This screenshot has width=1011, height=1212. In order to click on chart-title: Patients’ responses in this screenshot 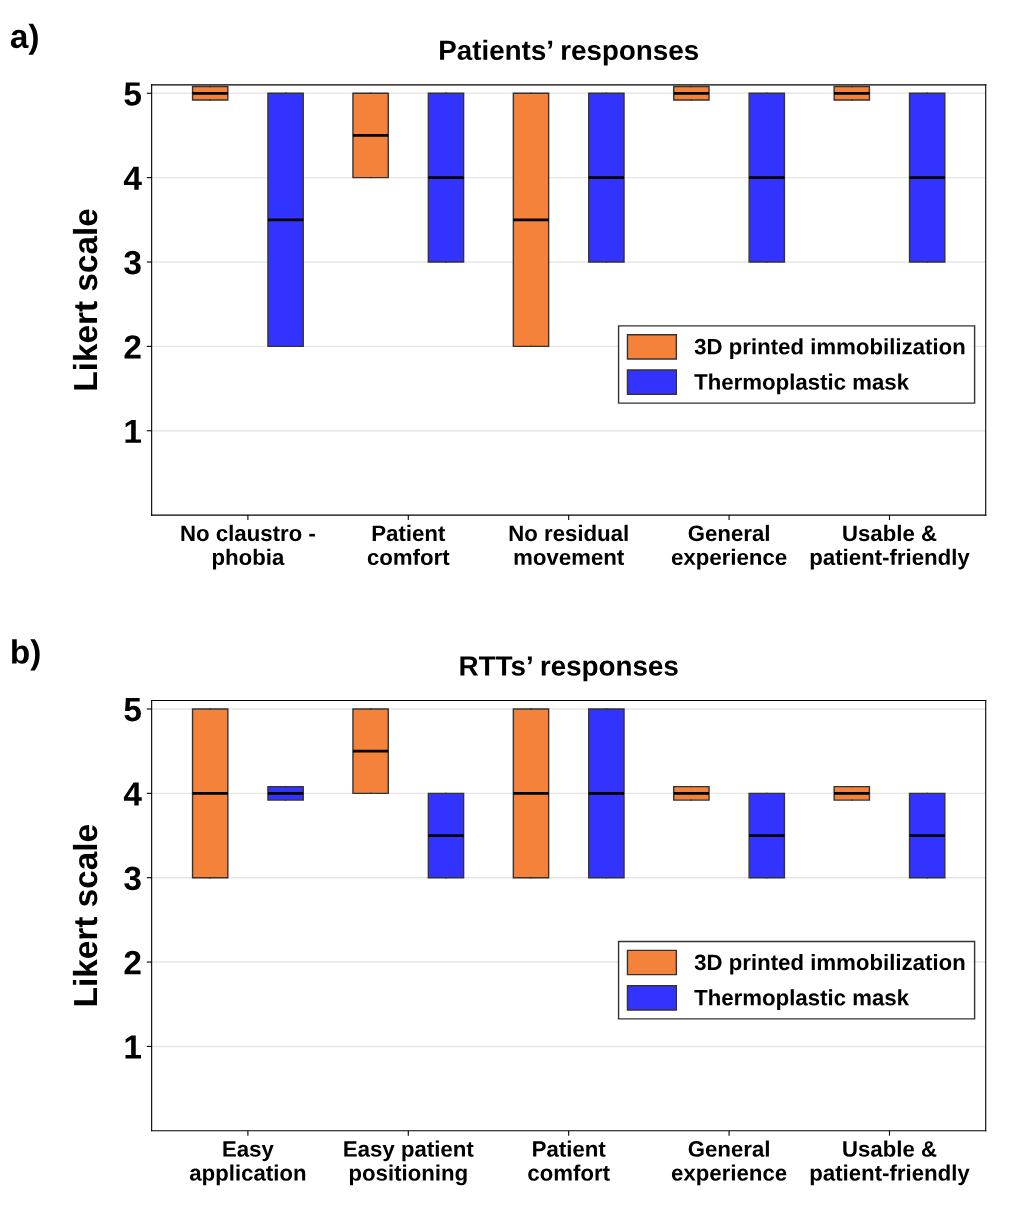, I will do `click(569, 52)`.